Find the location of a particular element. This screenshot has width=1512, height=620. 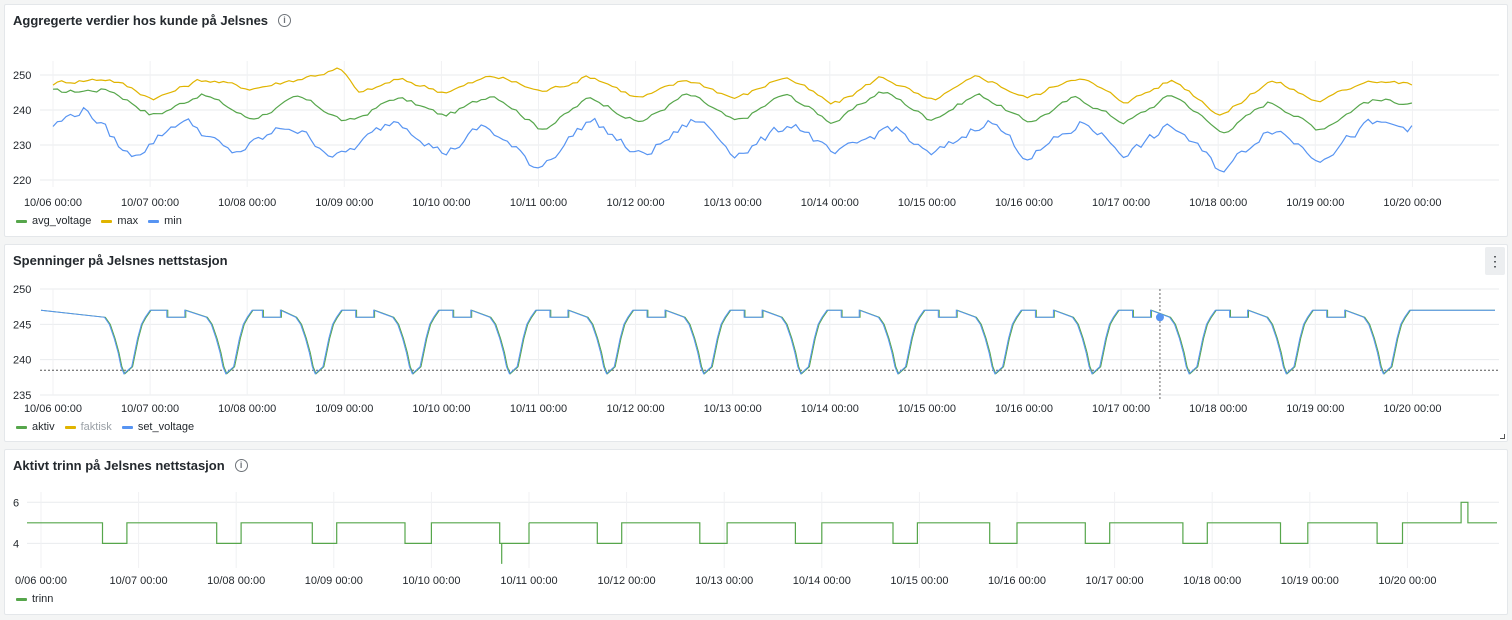

series-line-avg-voltage is located at coordinates (732, 111).